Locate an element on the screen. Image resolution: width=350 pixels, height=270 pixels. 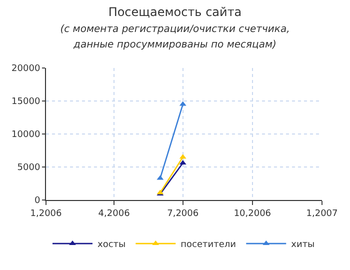
legend-label: посетители is located at coordinates (208, 245).